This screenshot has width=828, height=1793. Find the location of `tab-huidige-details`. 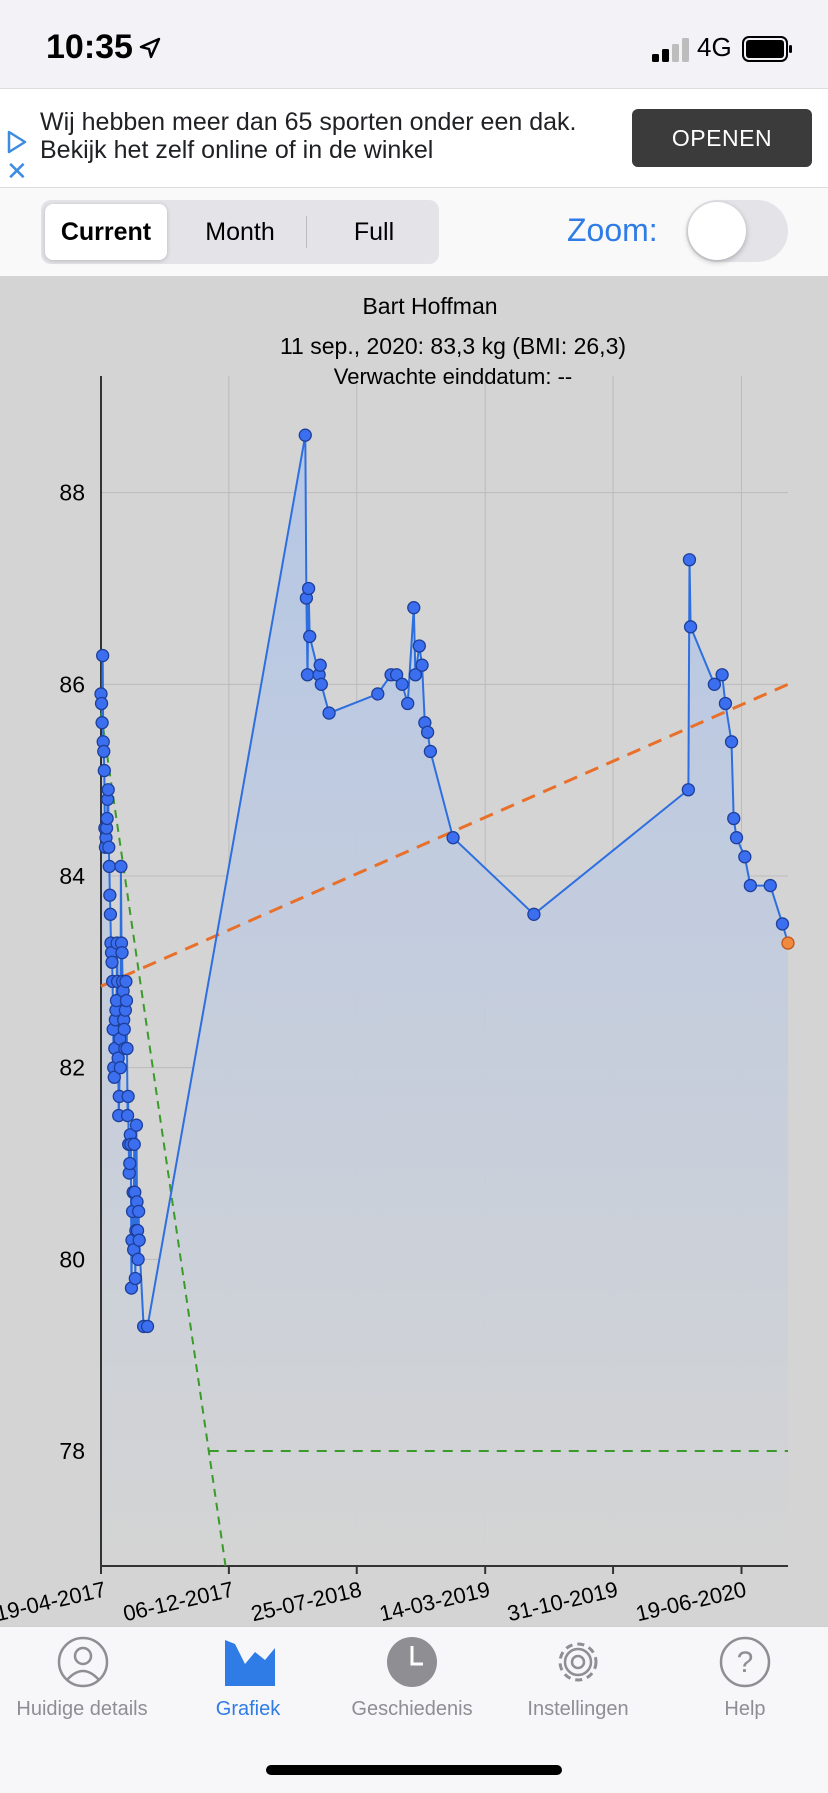

tab-huidige-details is located at coordinates (82, 1679).